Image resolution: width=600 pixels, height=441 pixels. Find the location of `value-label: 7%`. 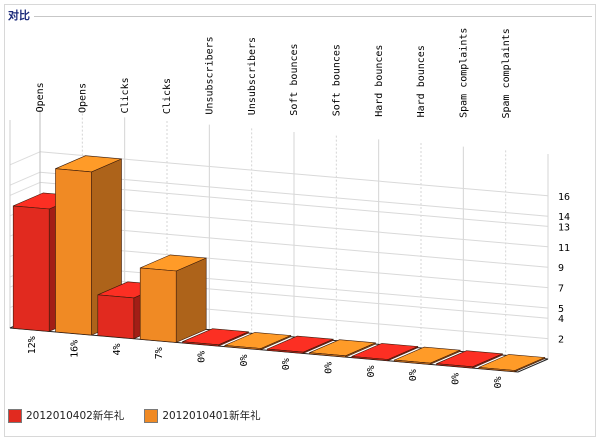

value-label: 7% is located at coordinates (159, 353).